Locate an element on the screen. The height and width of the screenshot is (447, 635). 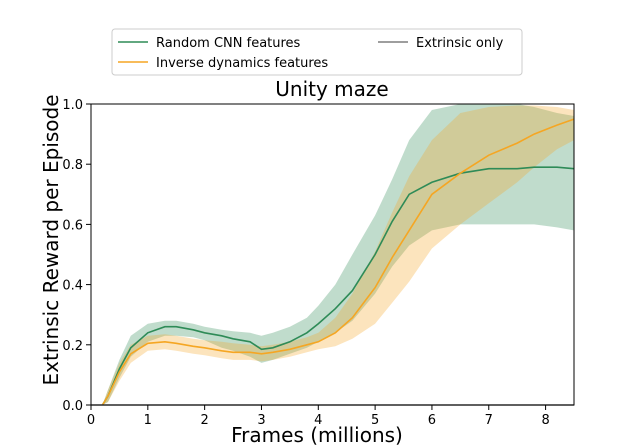
x-tick-label: 1 is located at coordinates (148, 420).